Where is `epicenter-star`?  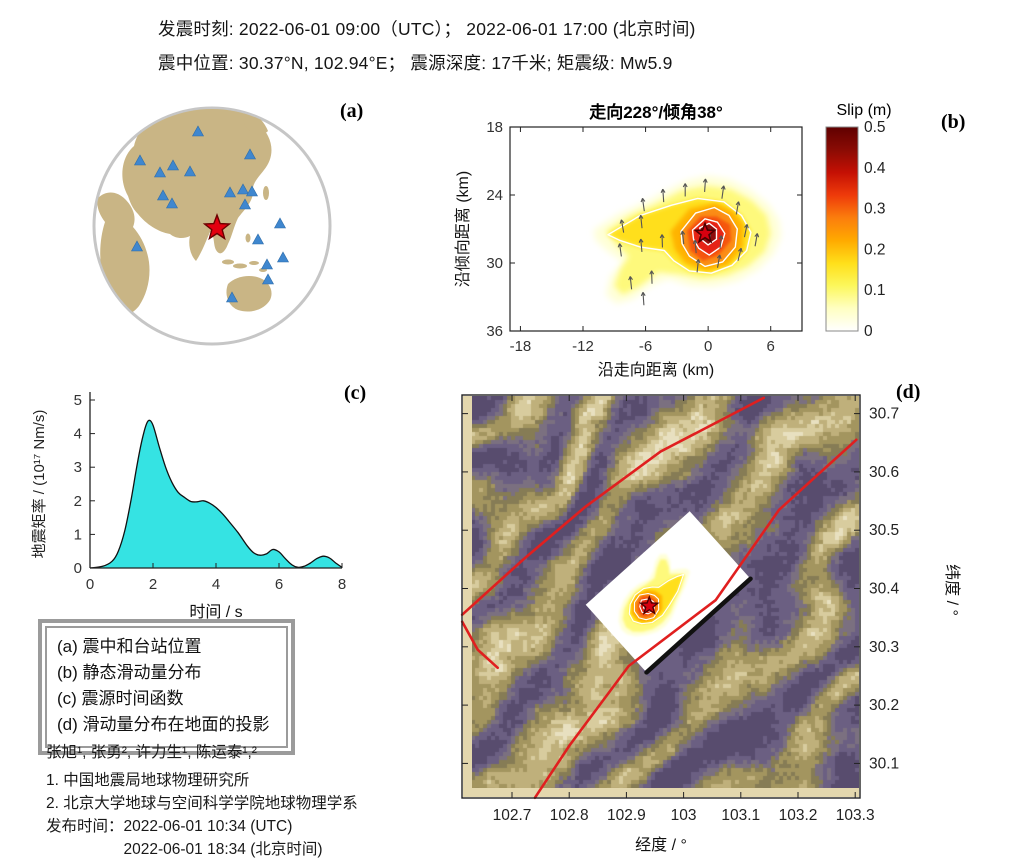
epicenter-star is located at coordinates (217, 226).